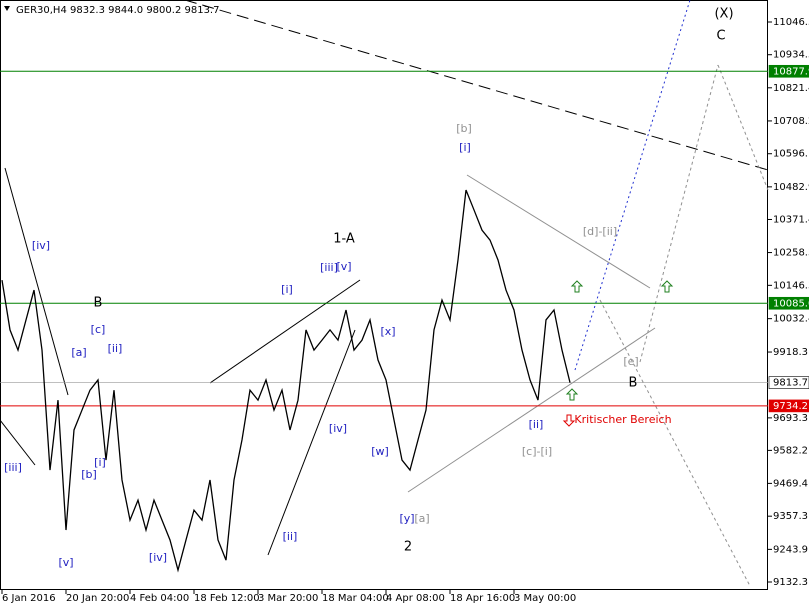  What do you see at coordinates (790, 549) in the screenshot?
I see `y-tick-label: 9243.9` at bounding box center [790, 549].